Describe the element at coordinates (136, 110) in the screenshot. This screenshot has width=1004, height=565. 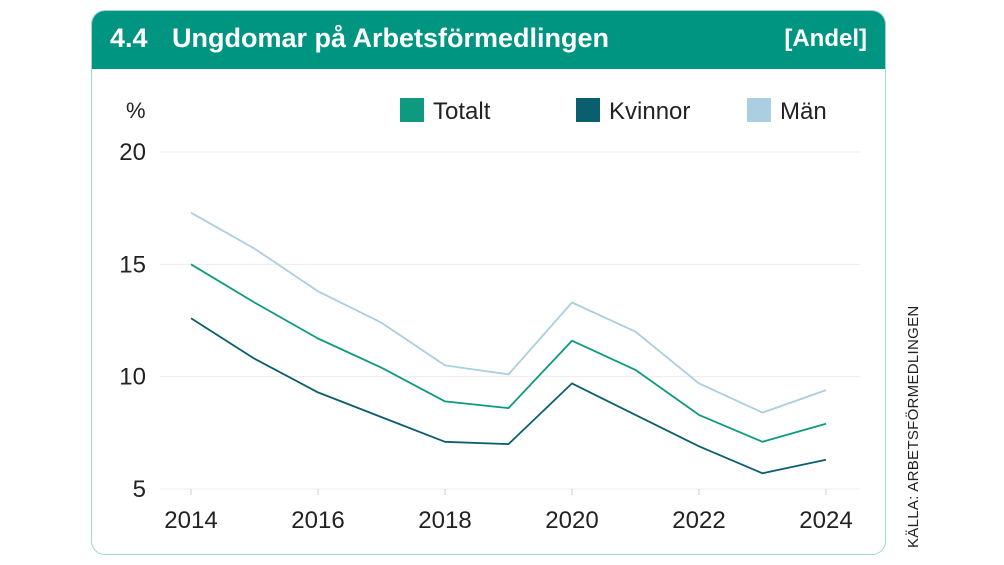
I see `y-axis-label: %` at that location.